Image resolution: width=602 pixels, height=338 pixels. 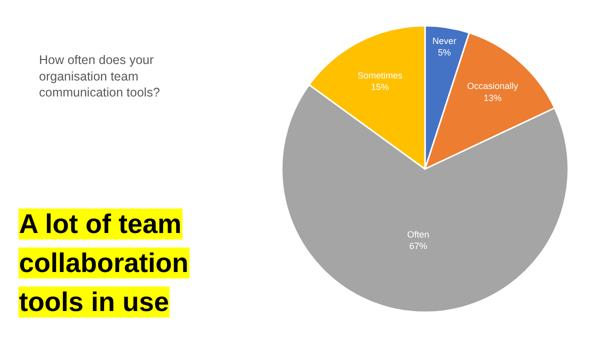 What do you see at coordinates (444, 41) in the screenshot?
I see `slice-label: Never` at bounding box center [444, 41].